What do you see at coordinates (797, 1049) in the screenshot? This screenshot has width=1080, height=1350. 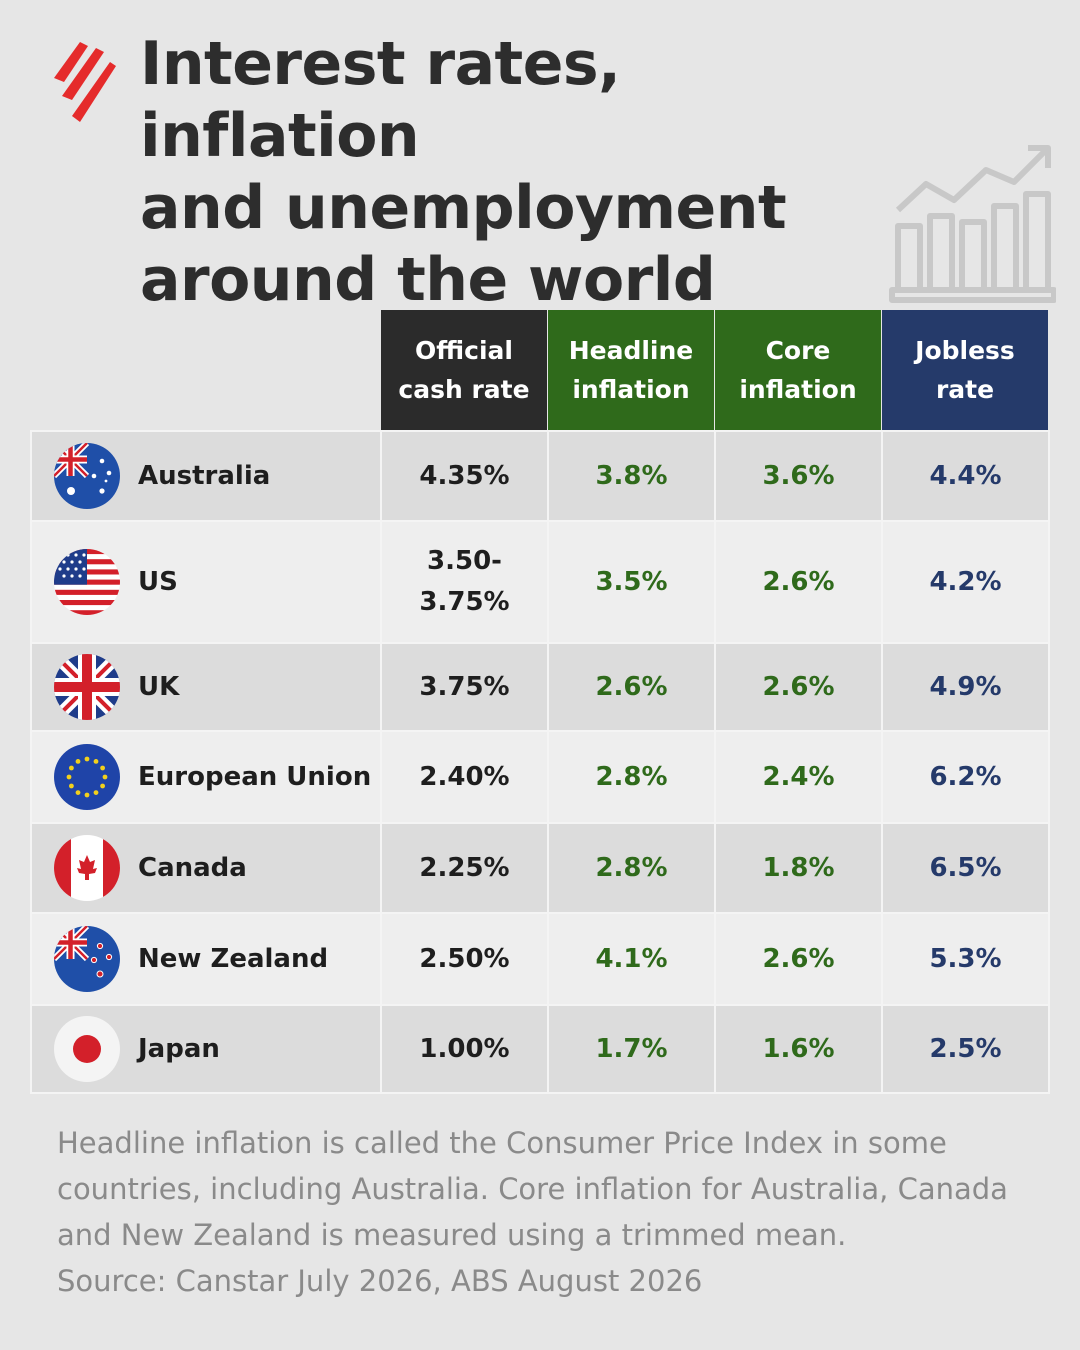 I see `core-inflation-value: 1.6%` at bounding box center [797, 1049].